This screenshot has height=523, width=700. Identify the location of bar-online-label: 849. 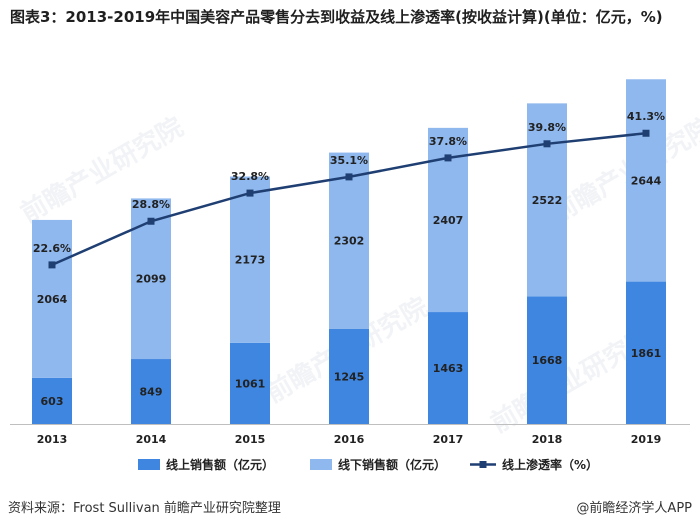
(151, 392).